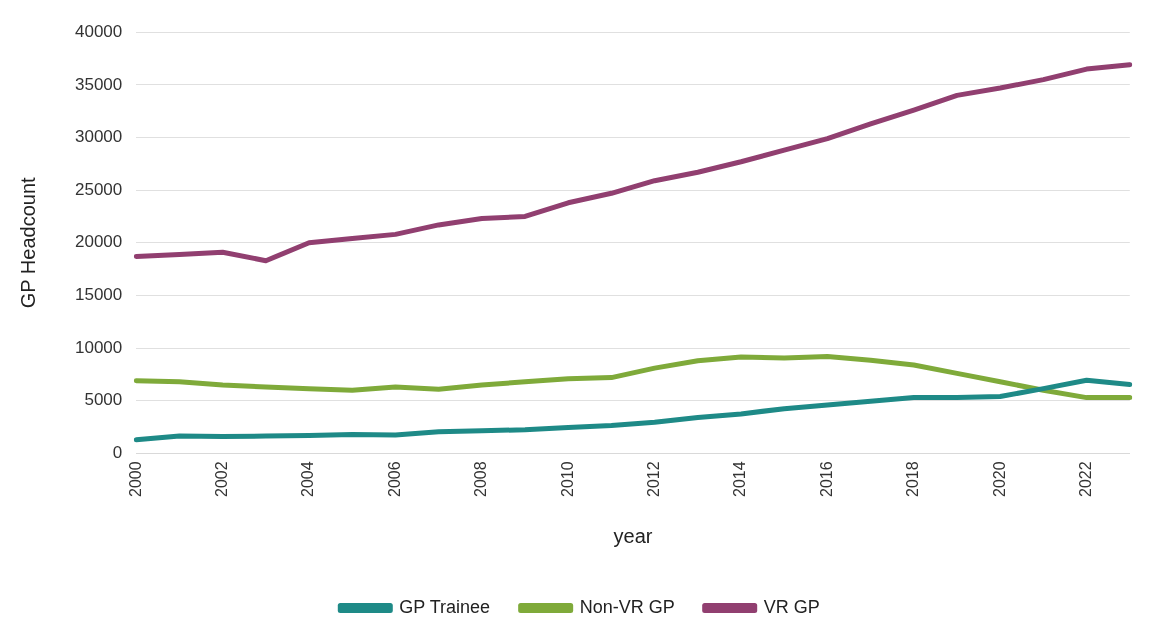  I want to click on y-tick-label: 25000, so click(98, 189).